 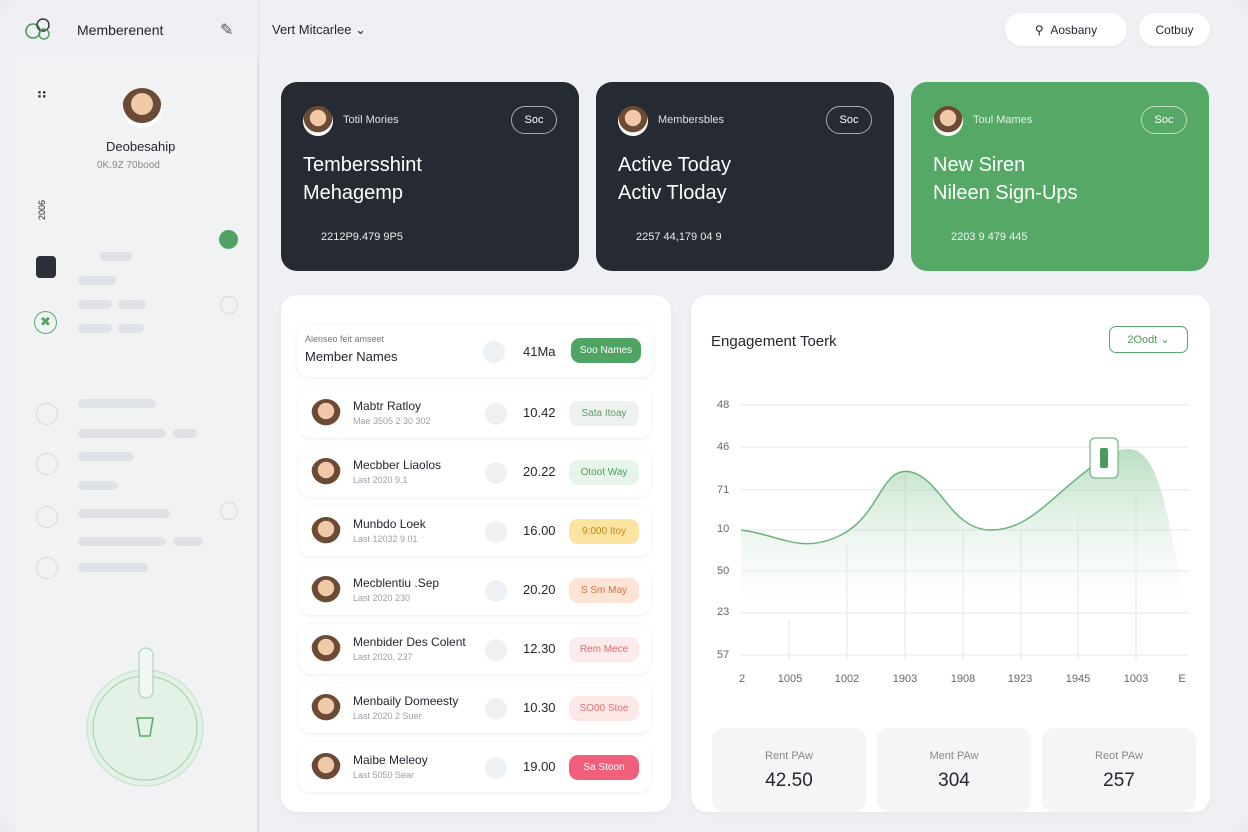 What do you see at coordinates (742, 679) in the screenshot?
I see `x-label: 2` at bounding box center [742, 679].